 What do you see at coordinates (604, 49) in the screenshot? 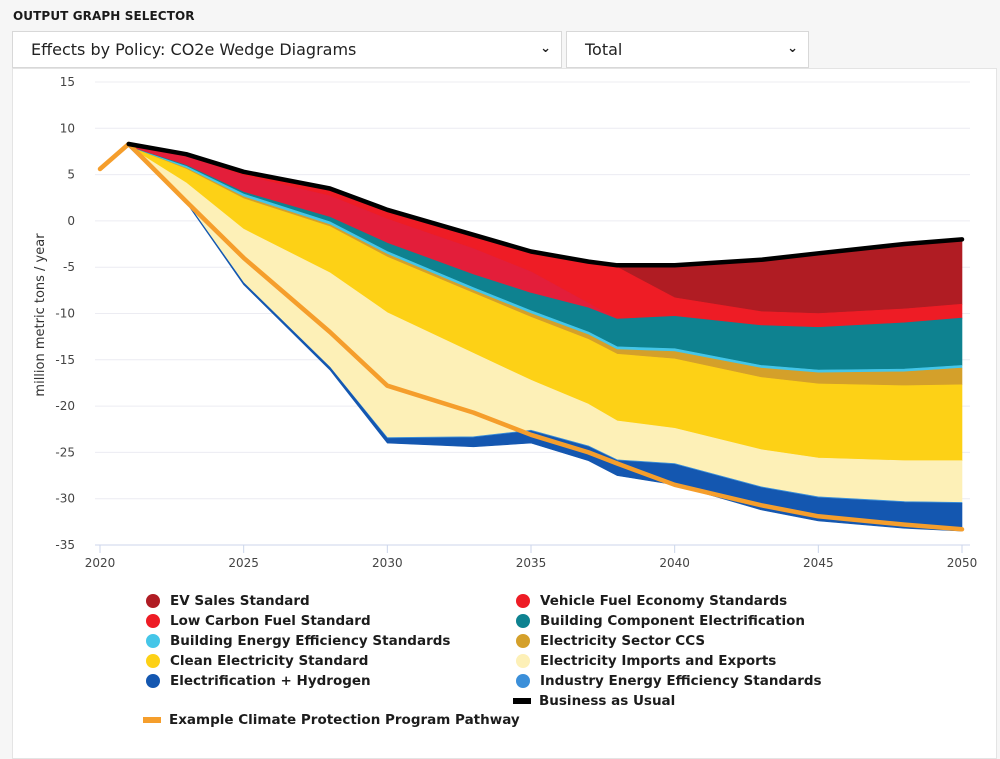
I see `scope-value: Total` at bounding box center [604, 49].